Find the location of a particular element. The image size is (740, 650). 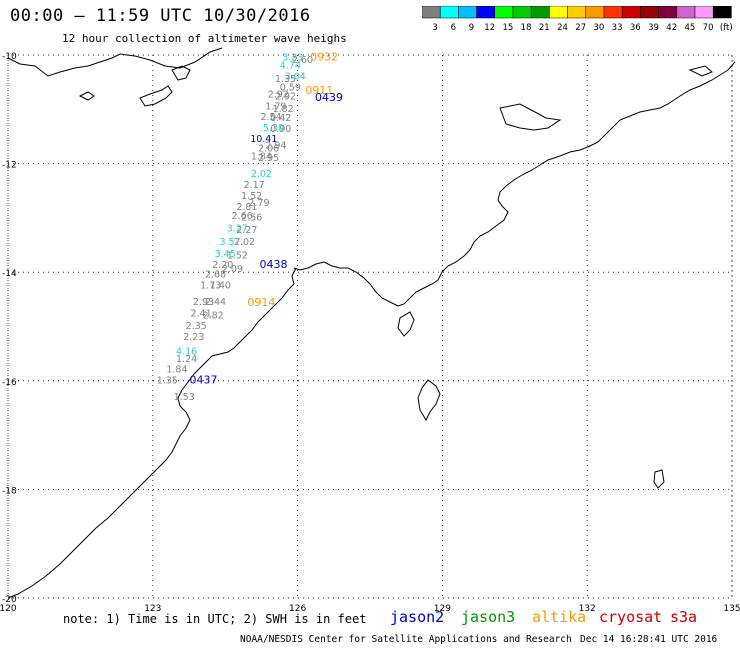

pass-time-label: 0438 is located at coordinates (273, 264).